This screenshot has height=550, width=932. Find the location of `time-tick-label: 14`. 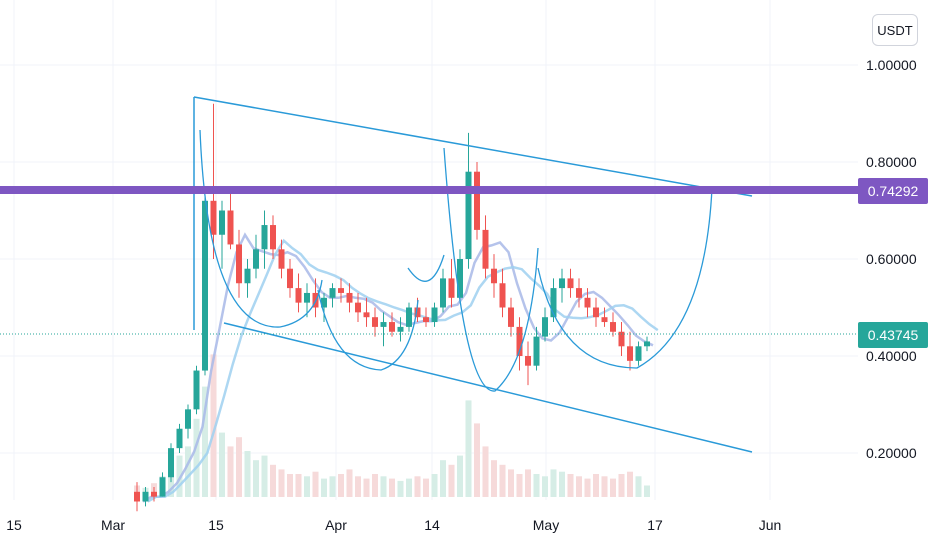

time-tick-label: 14 is located at coordinates (432, 525).